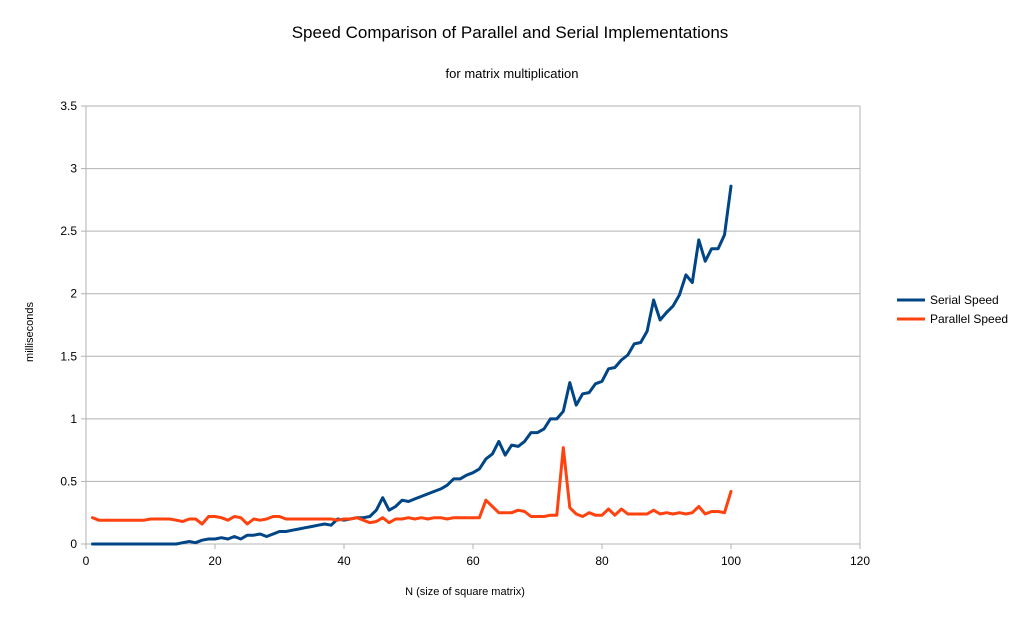 The width and height of the screenshot is (1027, 617). Describe the element at coordinates (412, 486) in the screenshot. I see `series-line-parallel` at that location.